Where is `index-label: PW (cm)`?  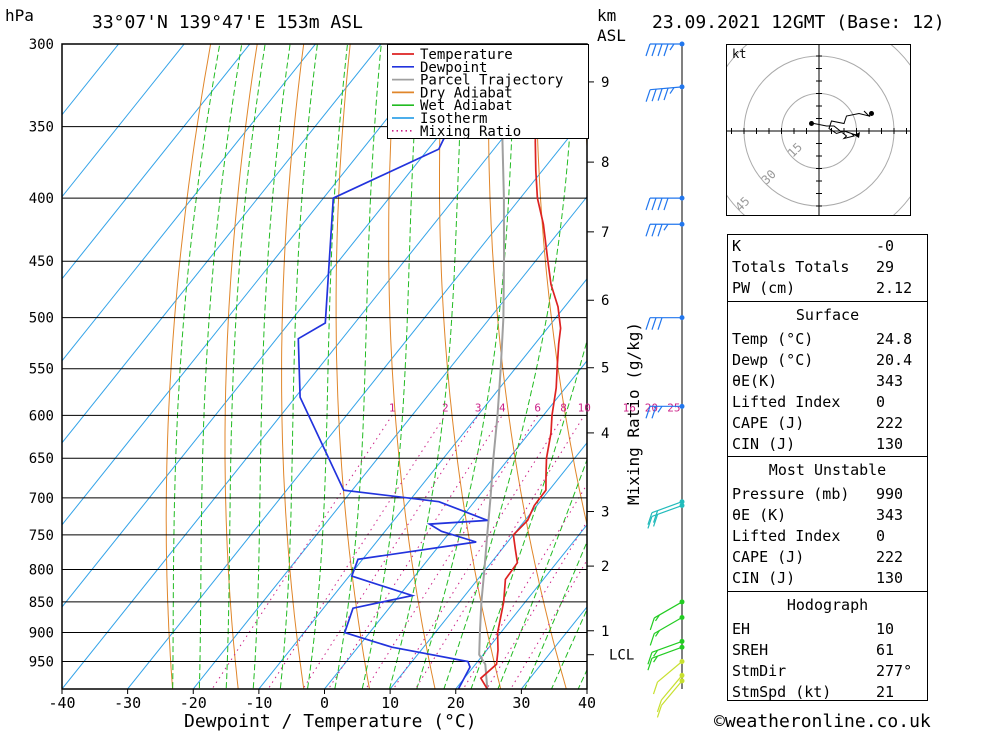
index-label: PW (cm) is located at coordinates (764, 287).